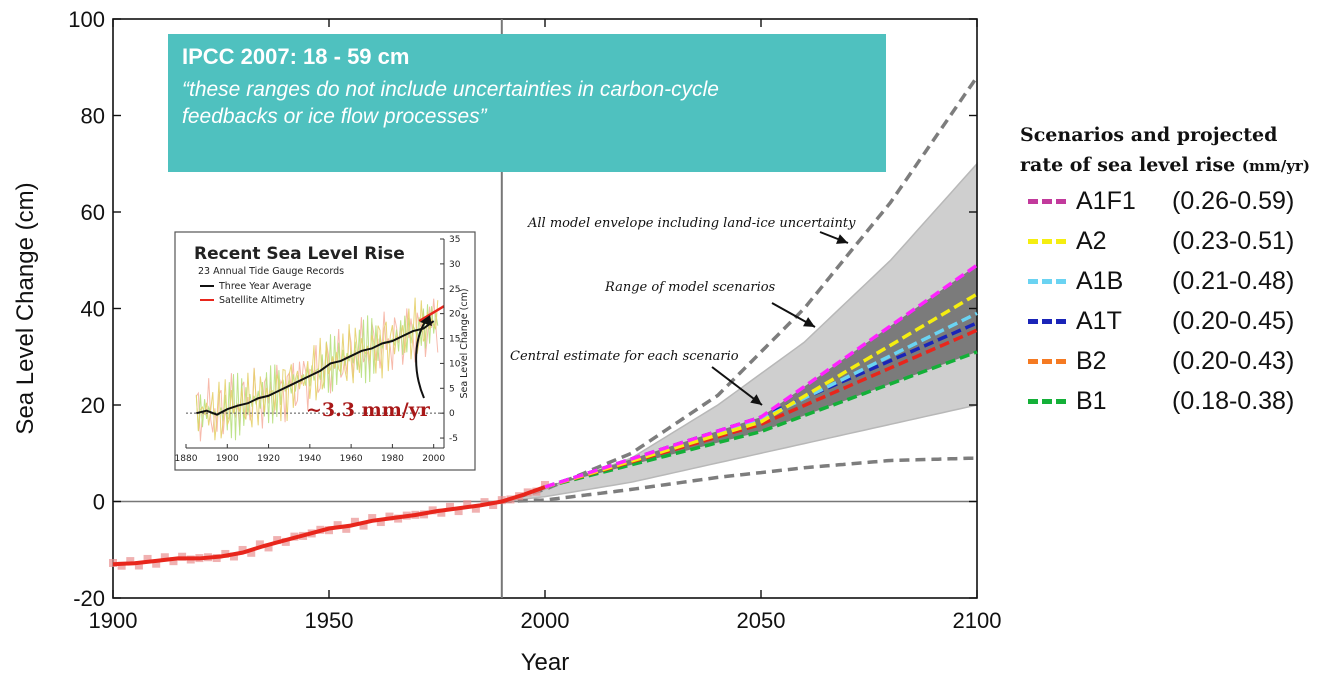 Image resolution: width=1336 pixels, height=676 pixels. Describe the element at coordinates (426, 320) in the screenshot. I see `inset-rate-arrow-head` at that location.